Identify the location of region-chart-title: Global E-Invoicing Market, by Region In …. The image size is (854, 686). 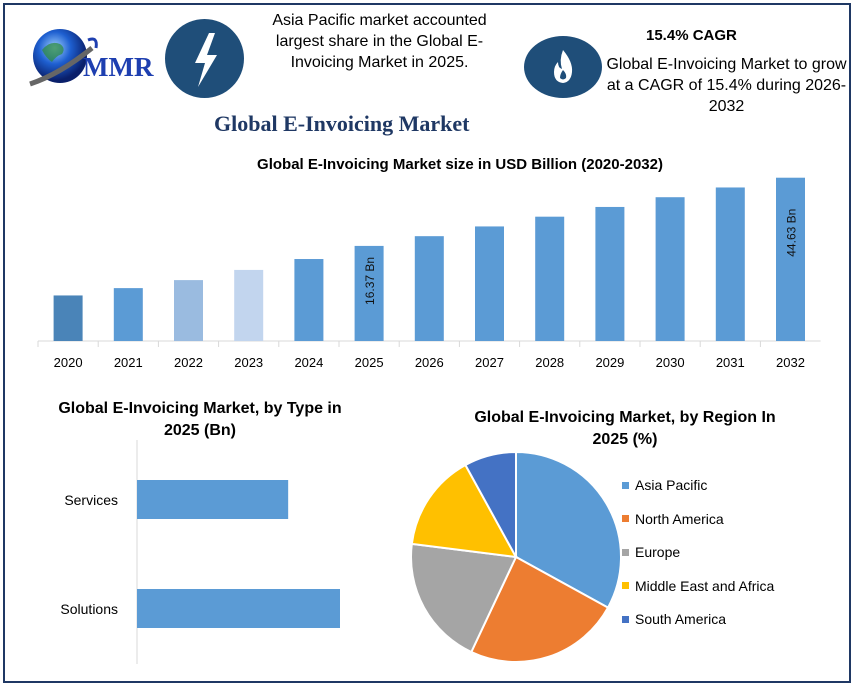
(625, 428).